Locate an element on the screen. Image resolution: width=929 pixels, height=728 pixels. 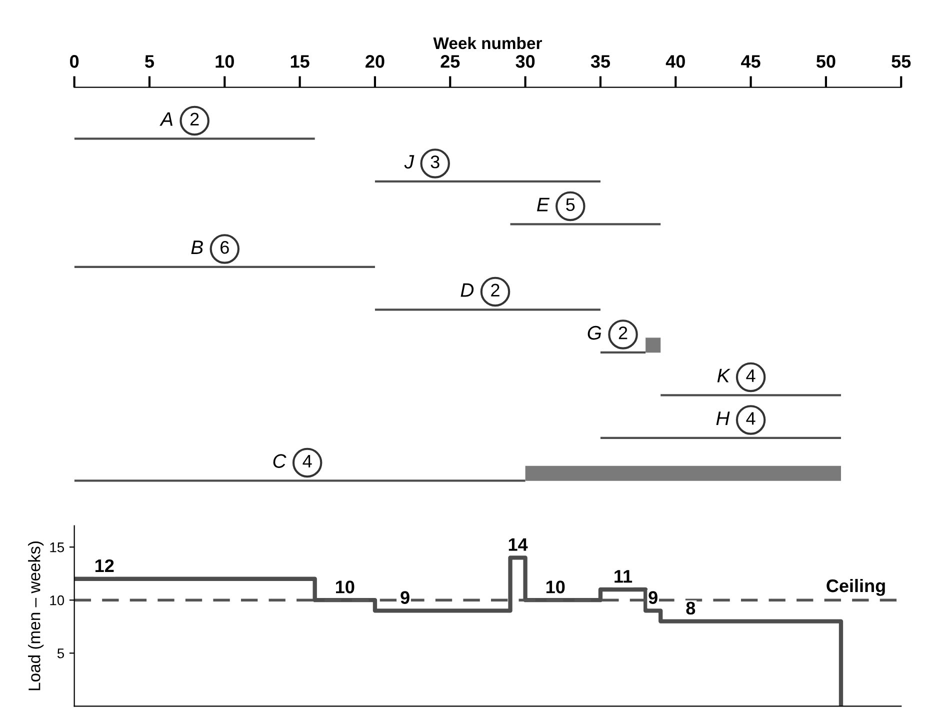
category-label: K is located at coordinates (723, 375).